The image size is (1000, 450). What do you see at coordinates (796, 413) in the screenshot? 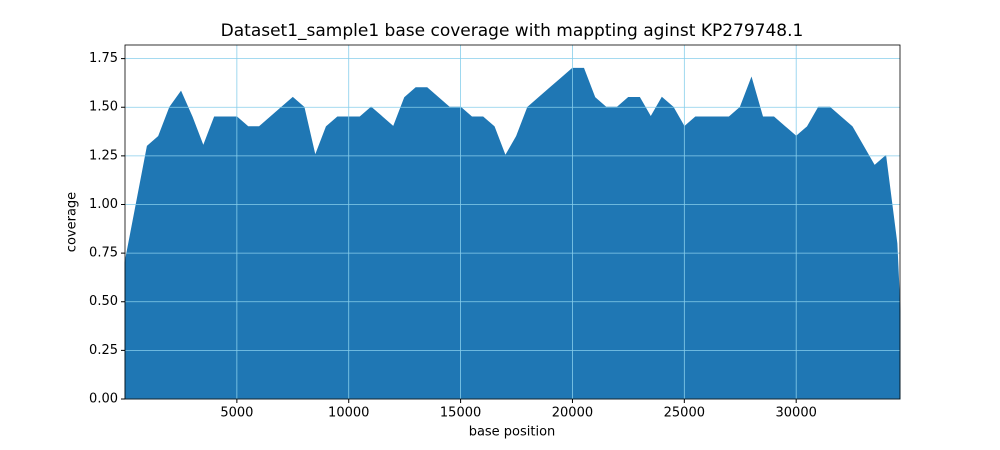
I see `x-tick-label: 30000` at bounding box center [796, 413].